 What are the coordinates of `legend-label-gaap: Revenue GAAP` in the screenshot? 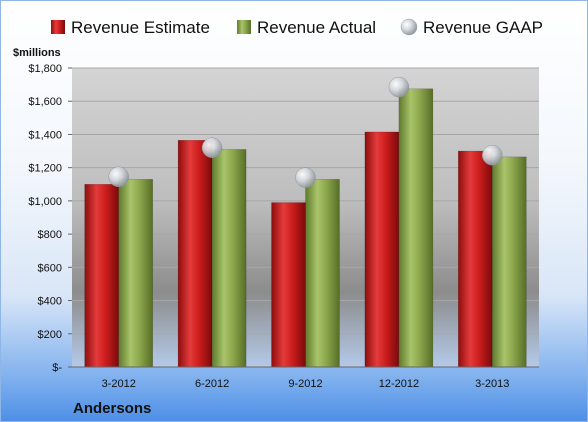 It's located at (483, 27).